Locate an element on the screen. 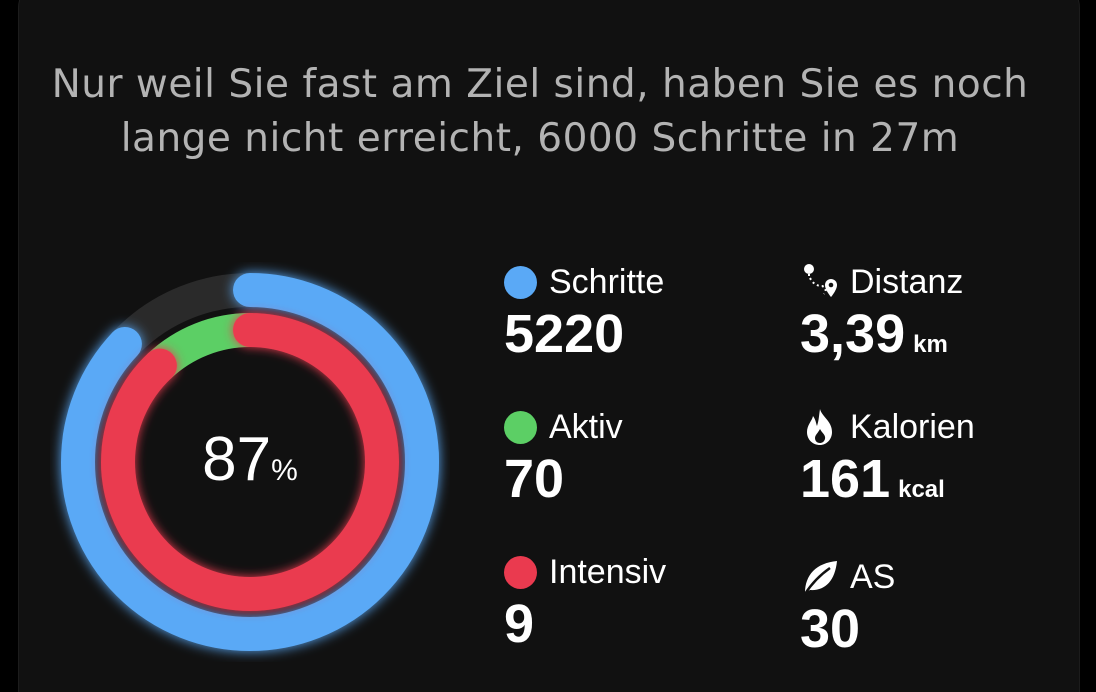 This screenshot has width=1096, height=692. active-value: 70 is located at coordinates (534, 479).